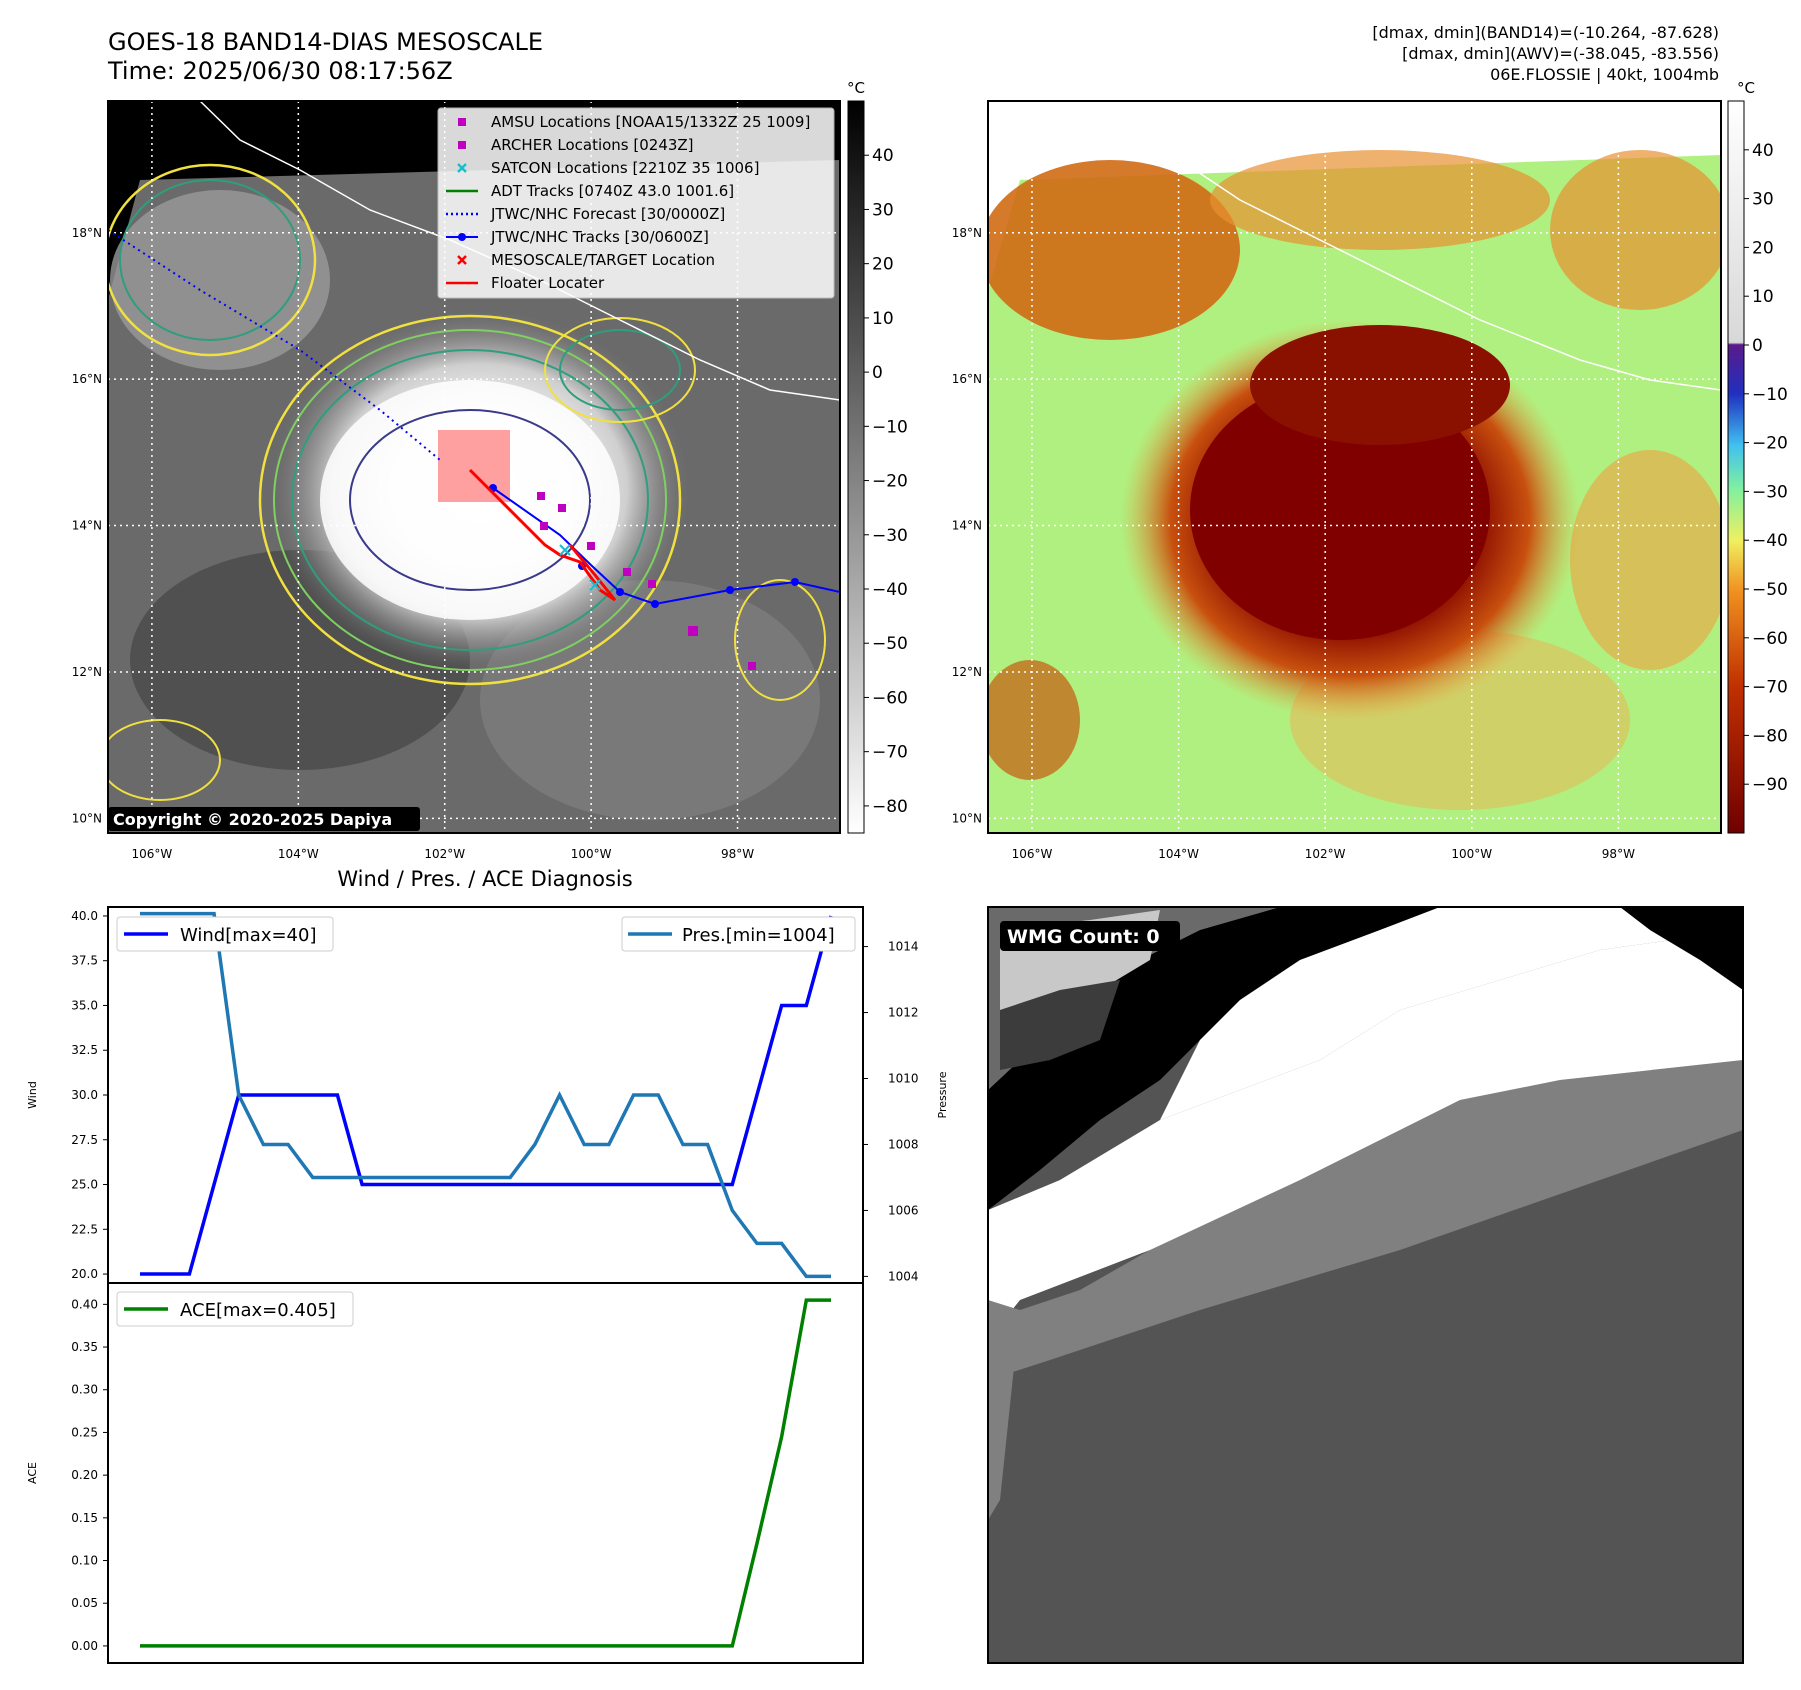 This screenshot has width=1801, height=1690. I want to click on pressure-tick-label: 1004, so click(903, 1276).